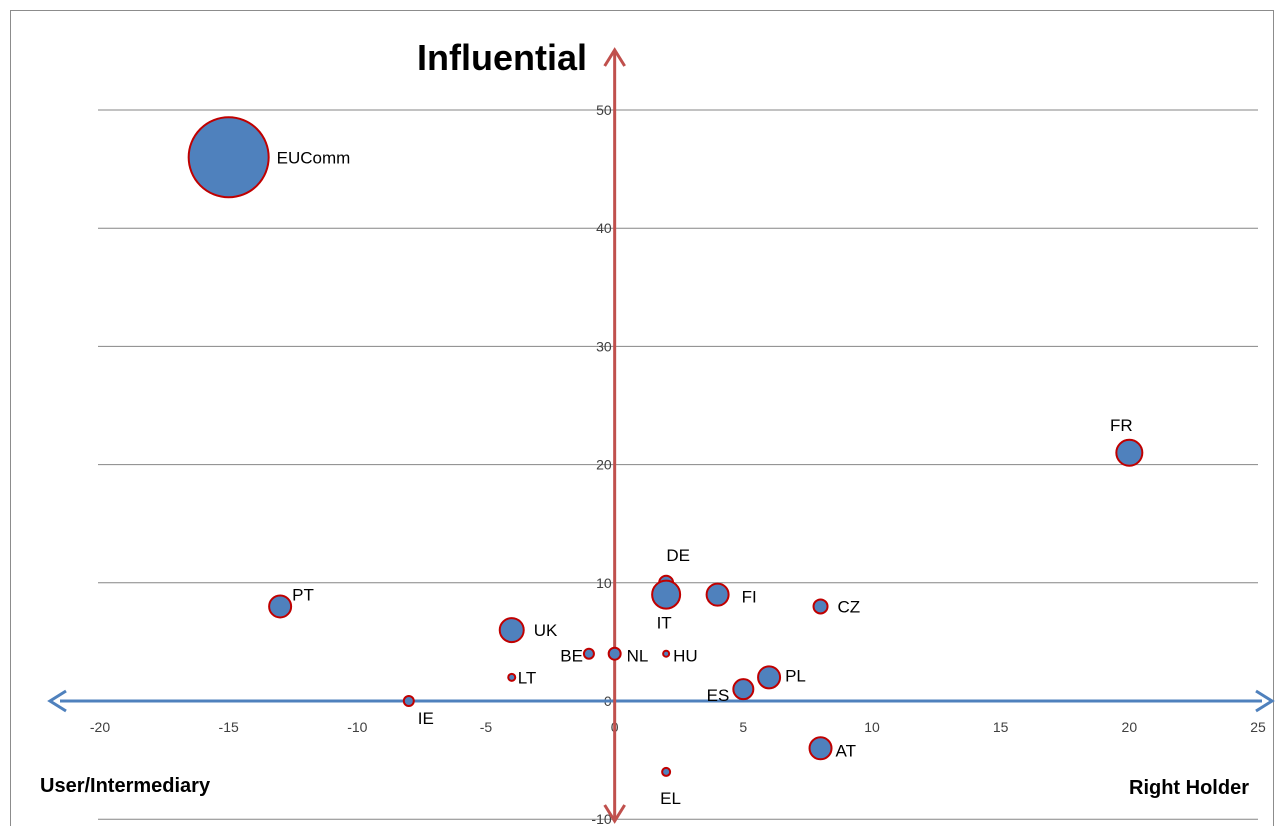 The height and width of the screenshot is (827, 1282). What do you see at coordinates (769, 677) in the screenshot?
I see `bubble-pl` at bounding box center [769, 677].